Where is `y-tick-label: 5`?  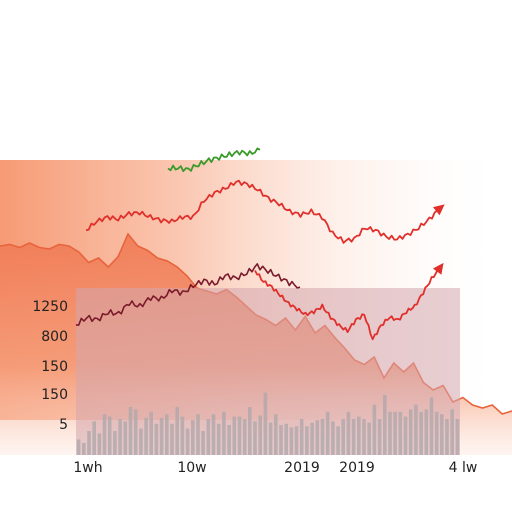
y-tick-label: 5 is located at coordinates (63, 425).